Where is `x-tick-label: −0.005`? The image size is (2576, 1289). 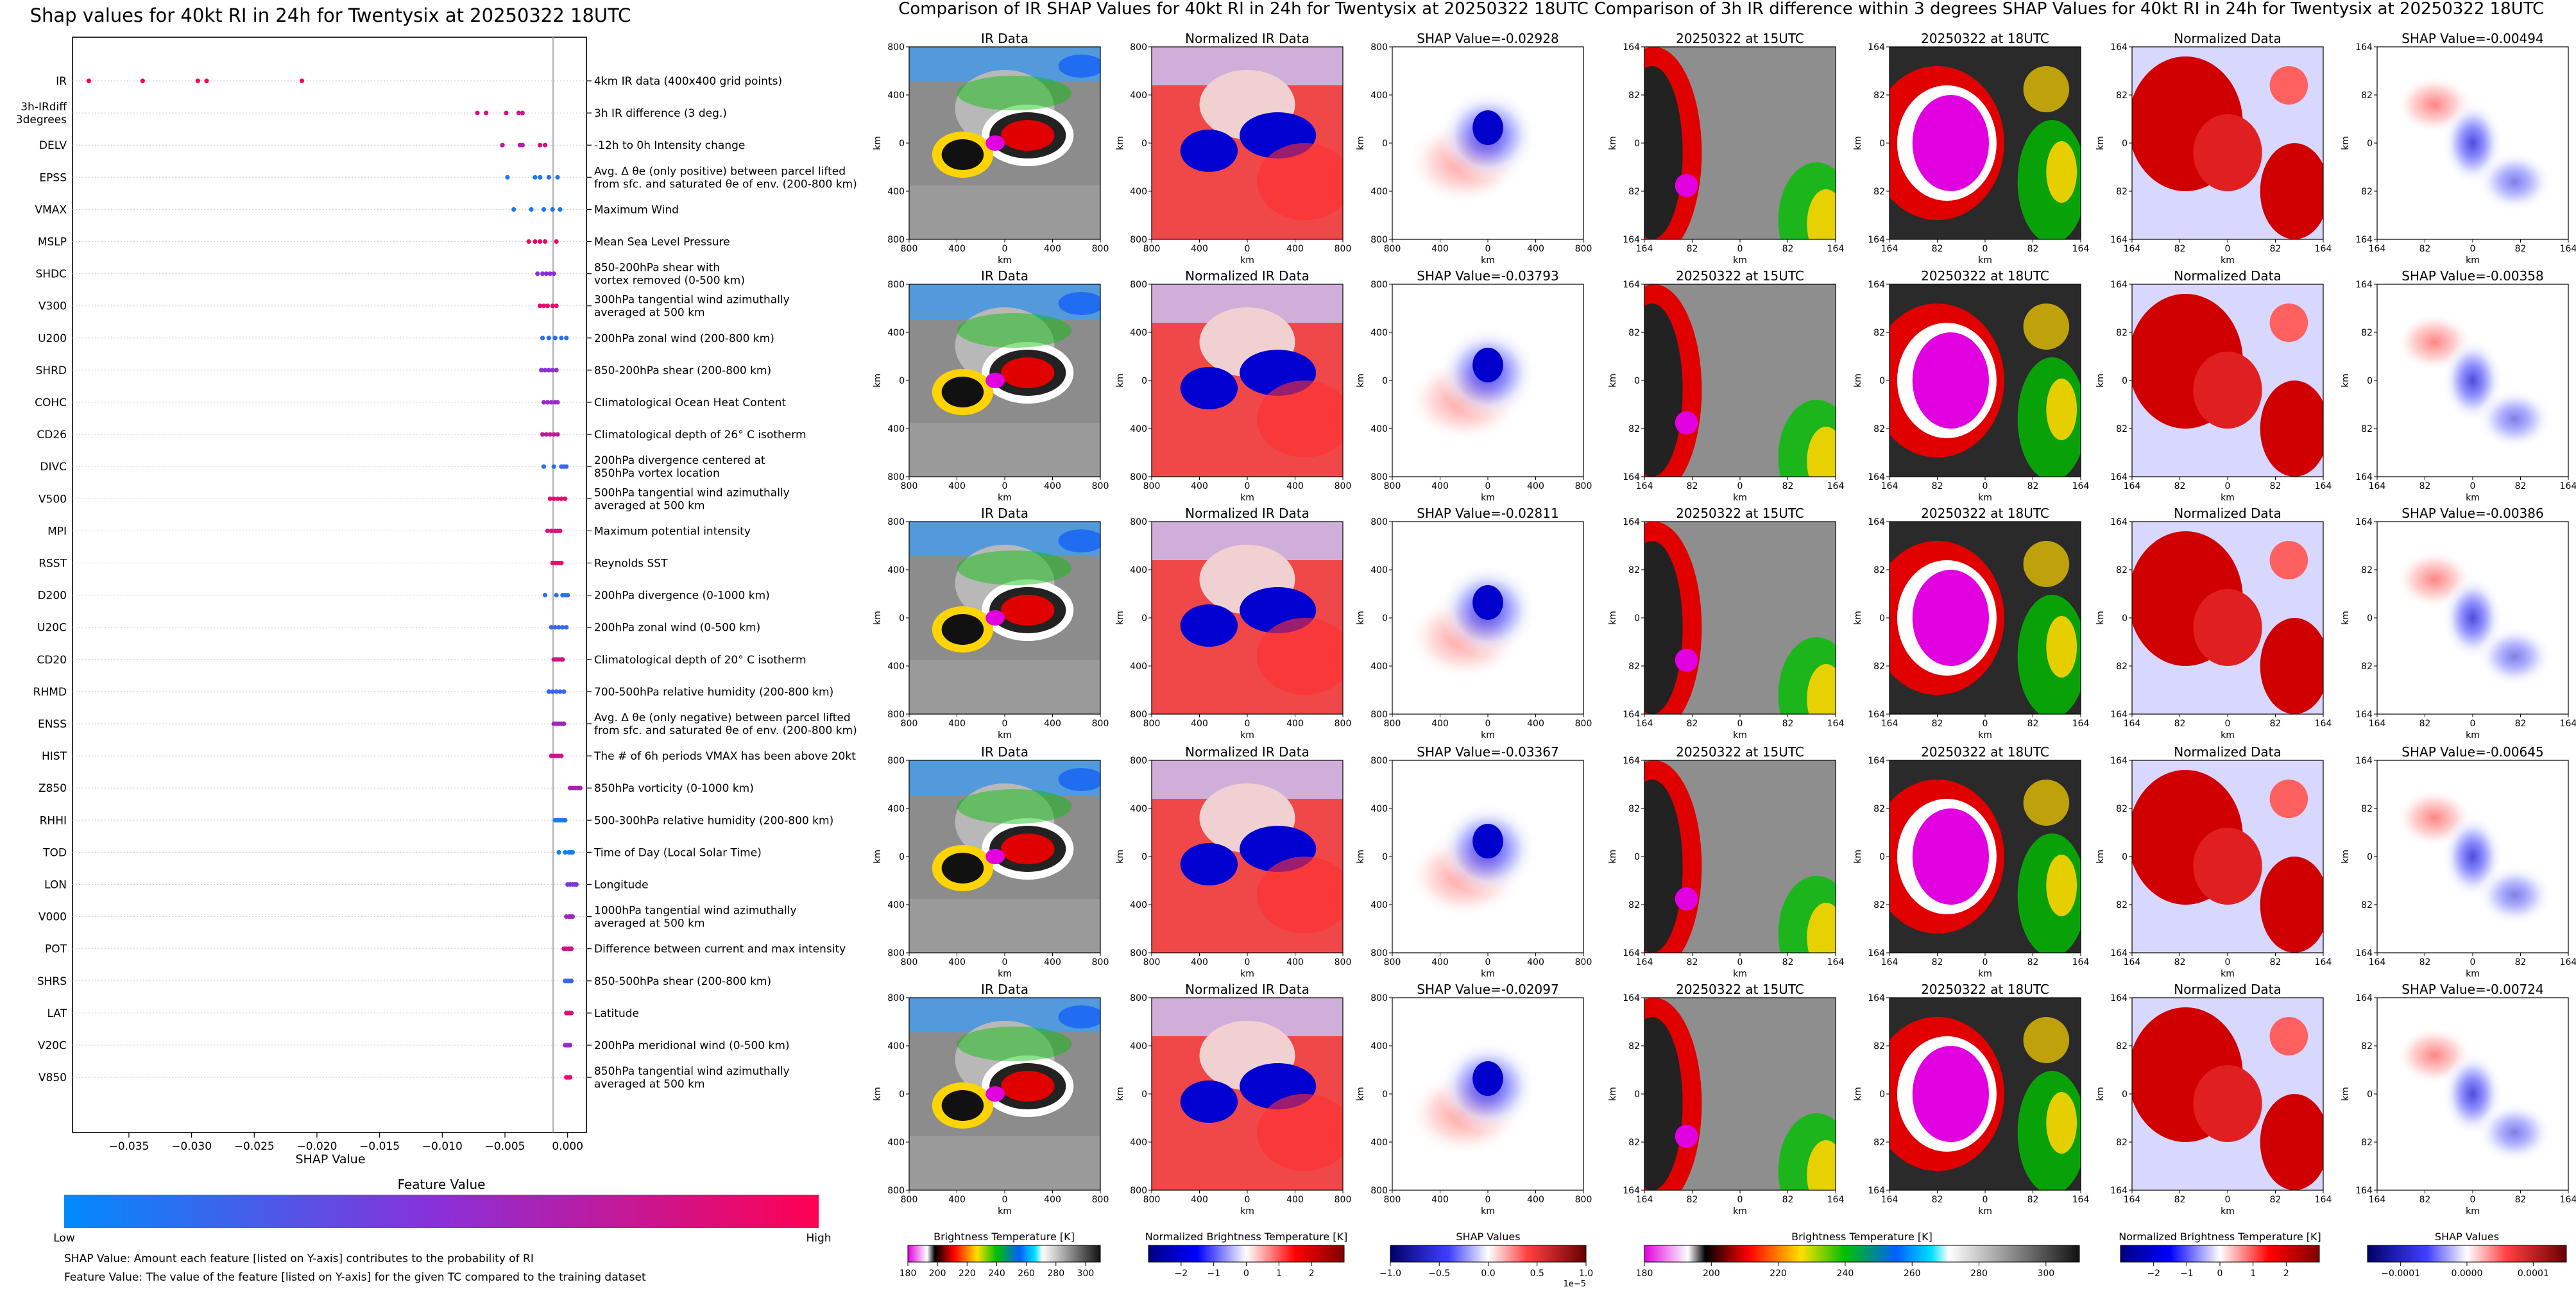
x-tick-label: −0.005 is located at coordinates (505, 1146).